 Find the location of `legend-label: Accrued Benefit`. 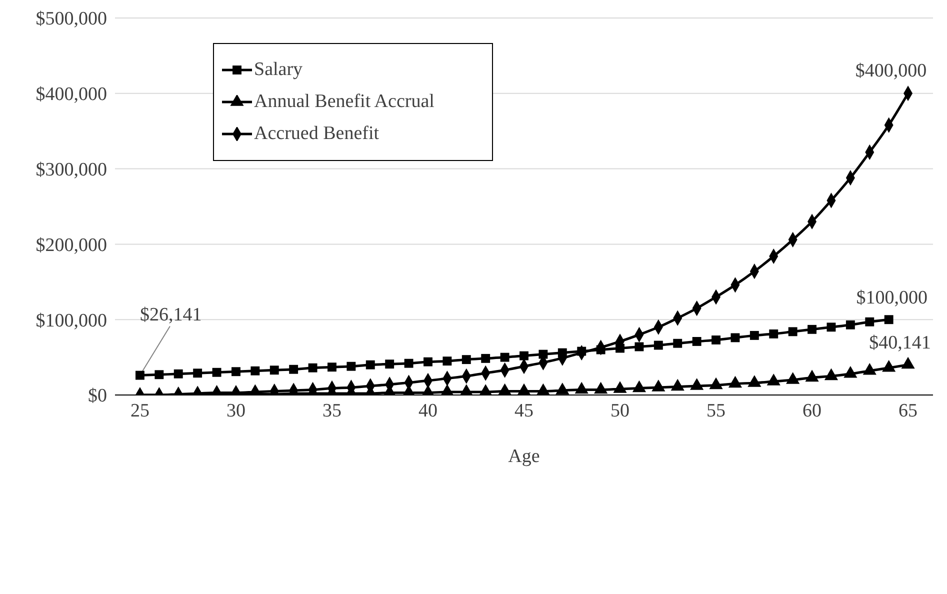

legend-label: Accrued Benefit is located at coordinates (317, 134).